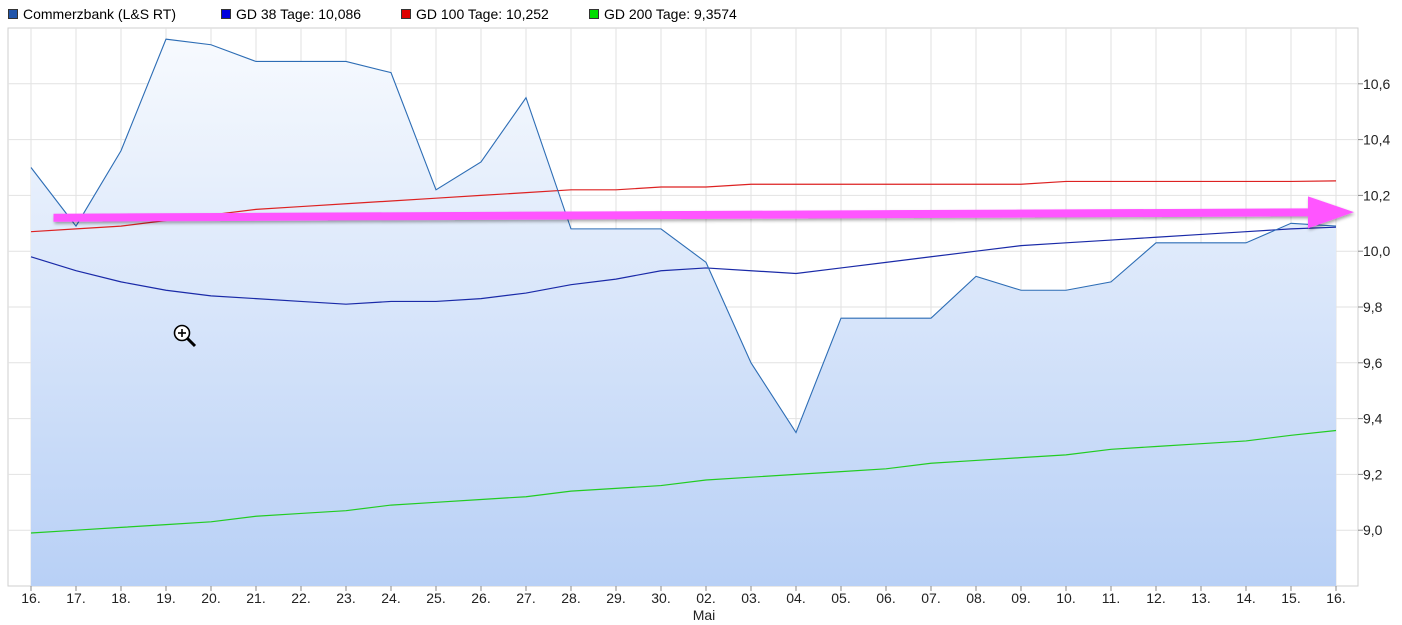 This screenshot has width=1402, height=625. What do you see at coordinates (1376, 84) in the screenshot?
I see `y-tick-label: 10,6` at bounding box center [1376, 84].